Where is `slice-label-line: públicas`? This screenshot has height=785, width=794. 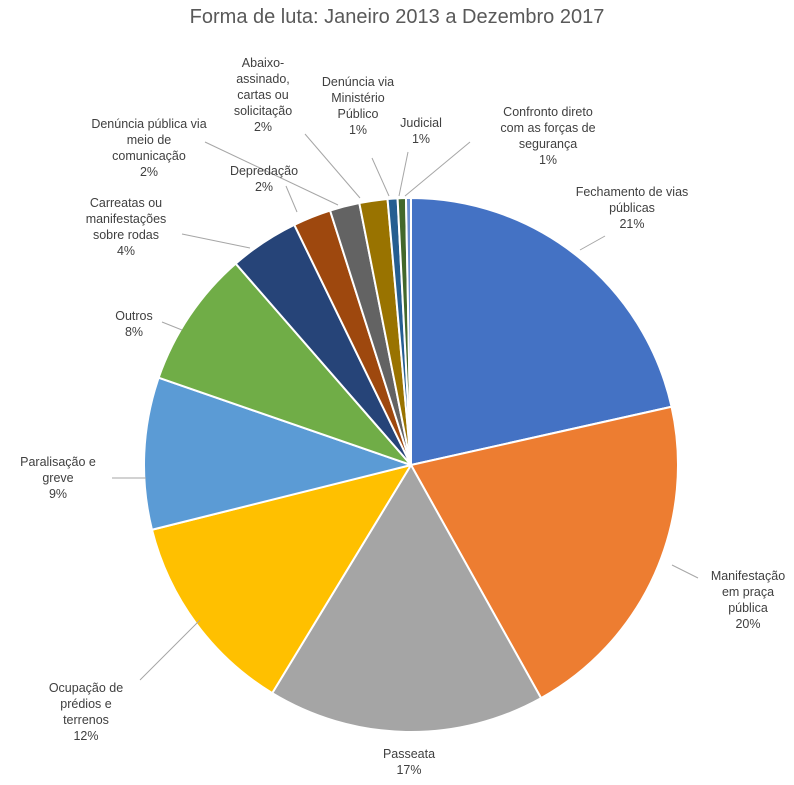
slice-label-line: públicas is located at coordinates (632, 208).